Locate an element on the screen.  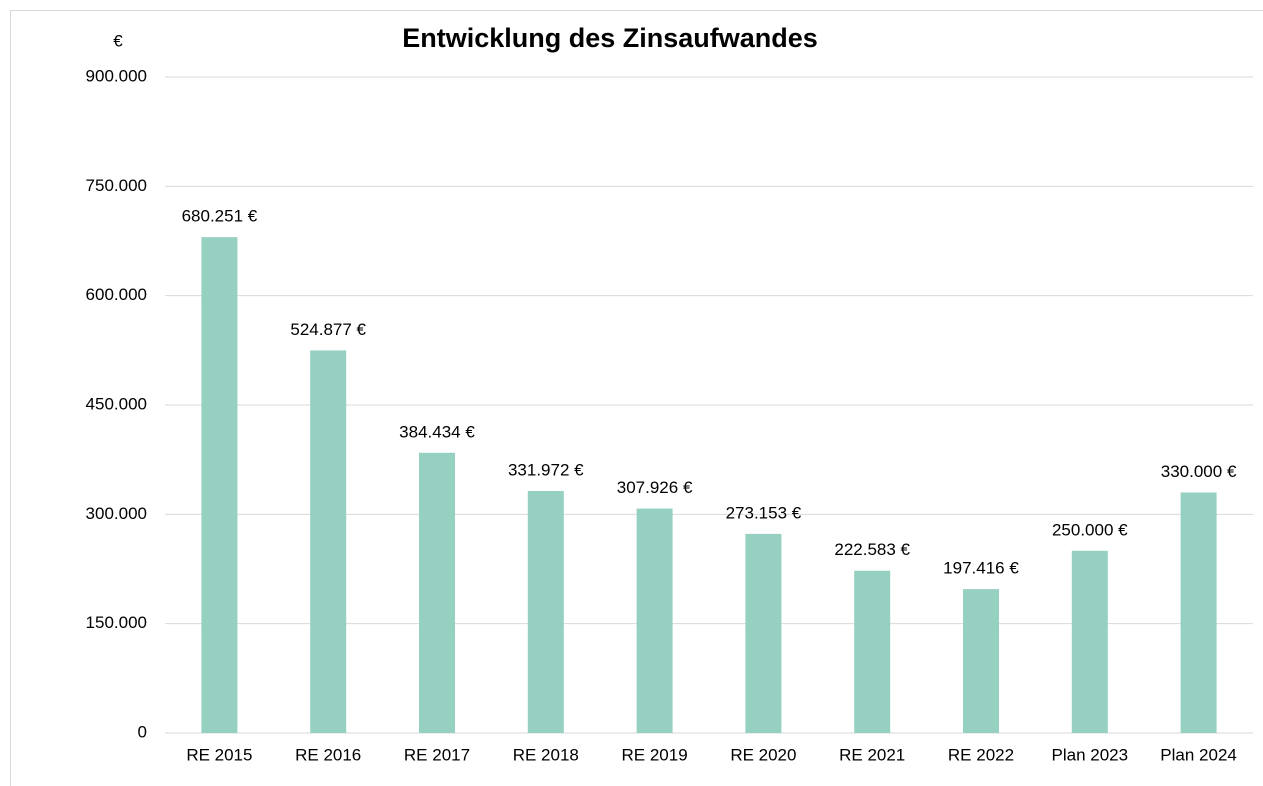
x-tick-label: RE 2019 is located at coordinates (655, 754).